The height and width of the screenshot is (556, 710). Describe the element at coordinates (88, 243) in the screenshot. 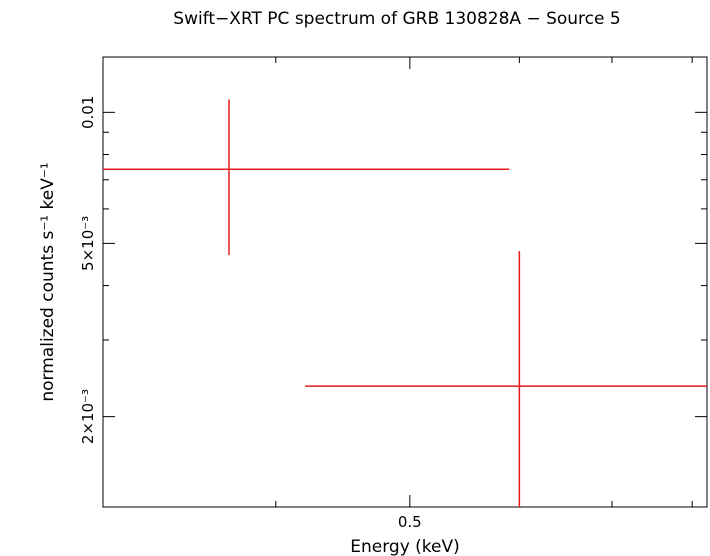

I see `y-tick-label: 5×10⁻³` at that location.